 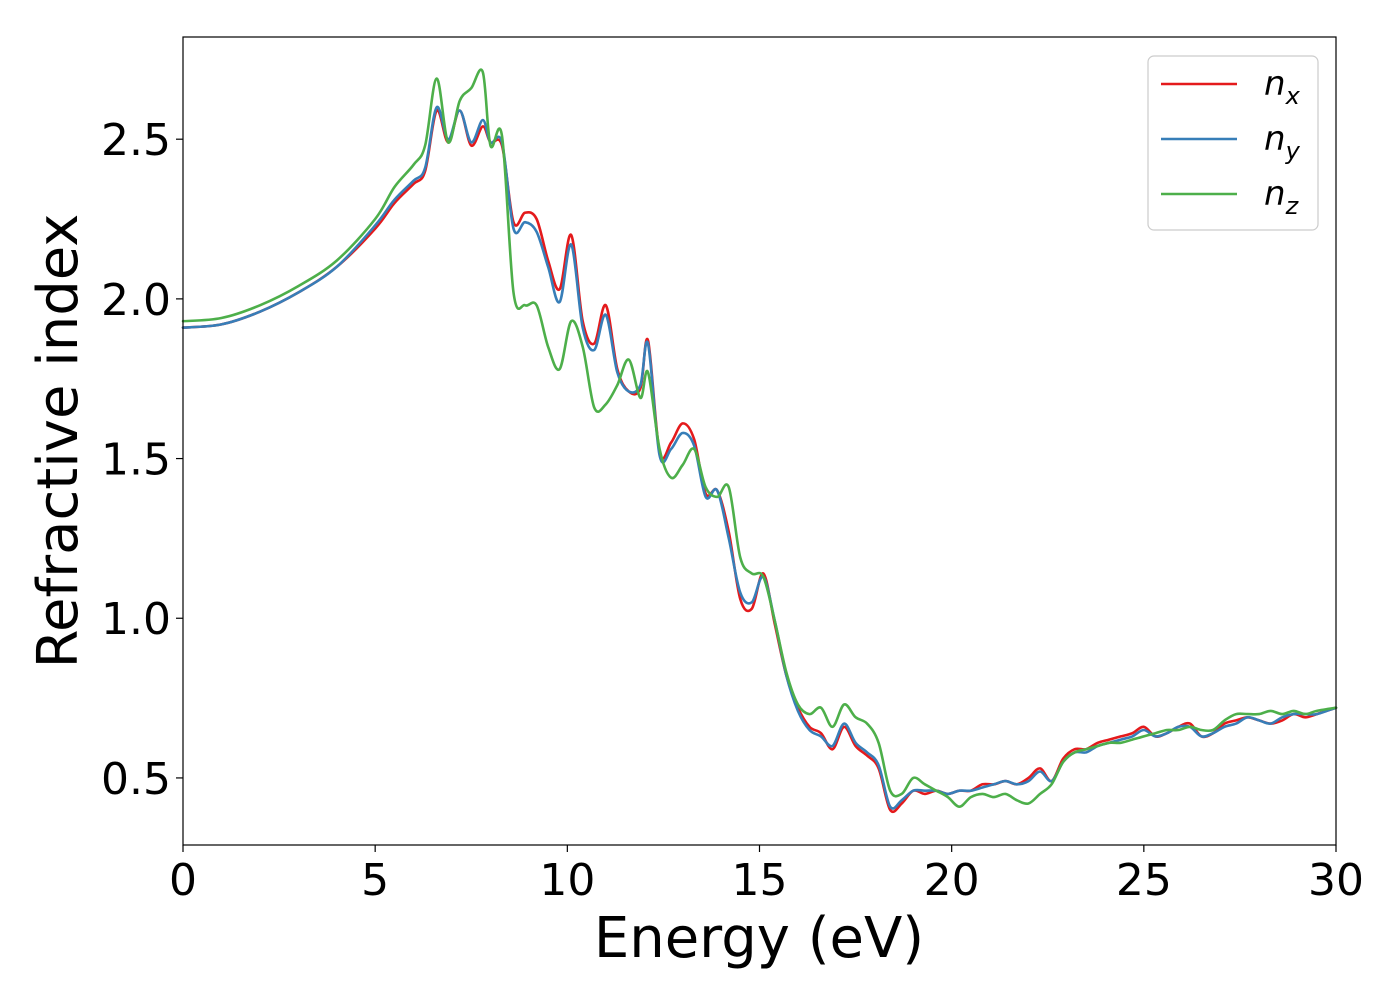 I want to click on x-tick-label: 25, so click(x=1144, y=880).